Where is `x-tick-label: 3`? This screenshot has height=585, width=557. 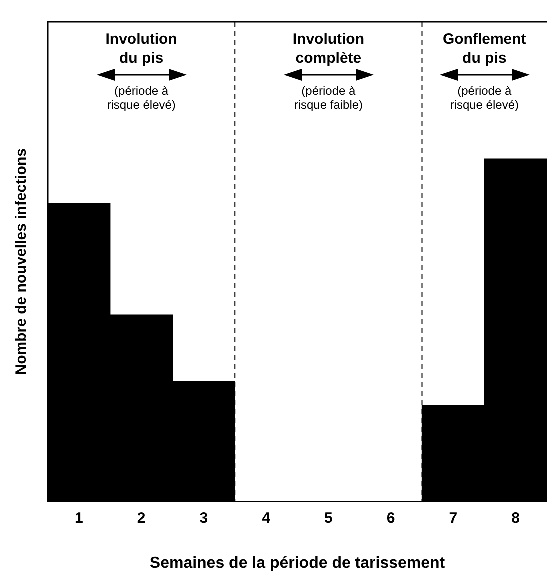 x-tick-label: 3 is located at coordinates (204, 518).